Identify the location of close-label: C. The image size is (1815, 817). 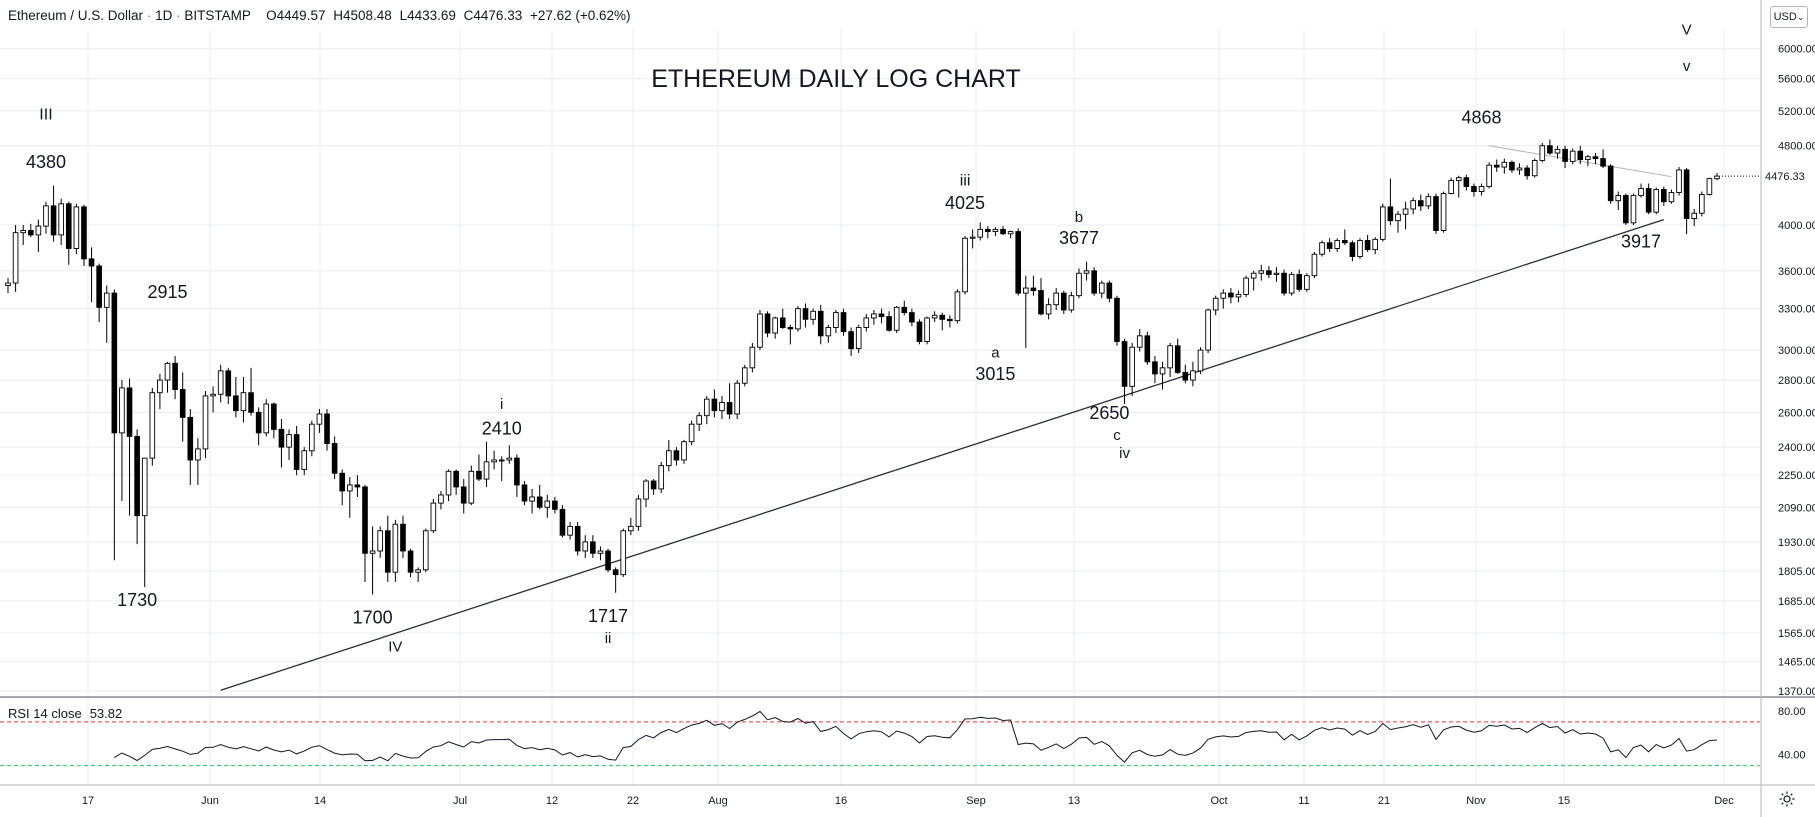
(468, 15).